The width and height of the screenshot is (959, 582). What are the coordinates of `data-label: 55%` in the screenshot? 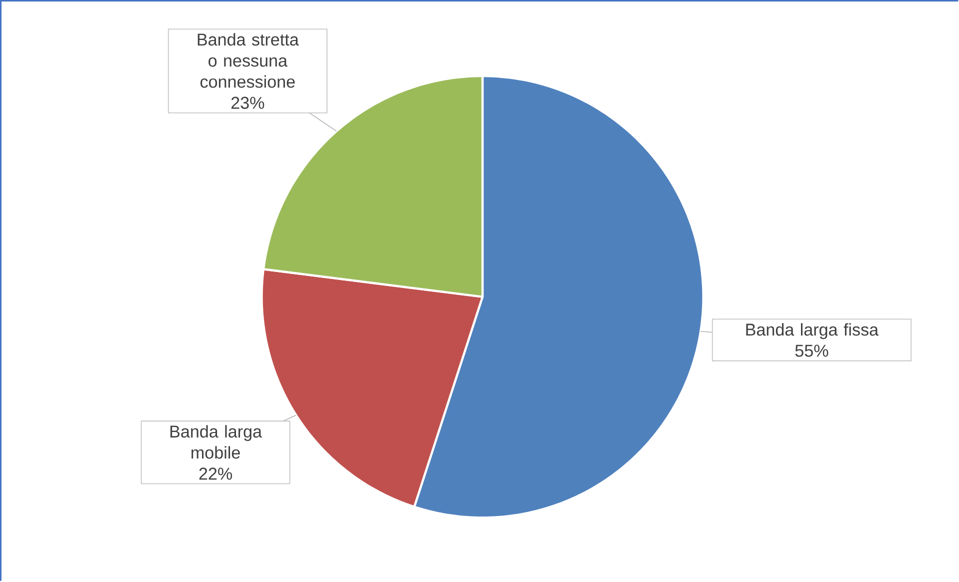 It's located at (811, 350).